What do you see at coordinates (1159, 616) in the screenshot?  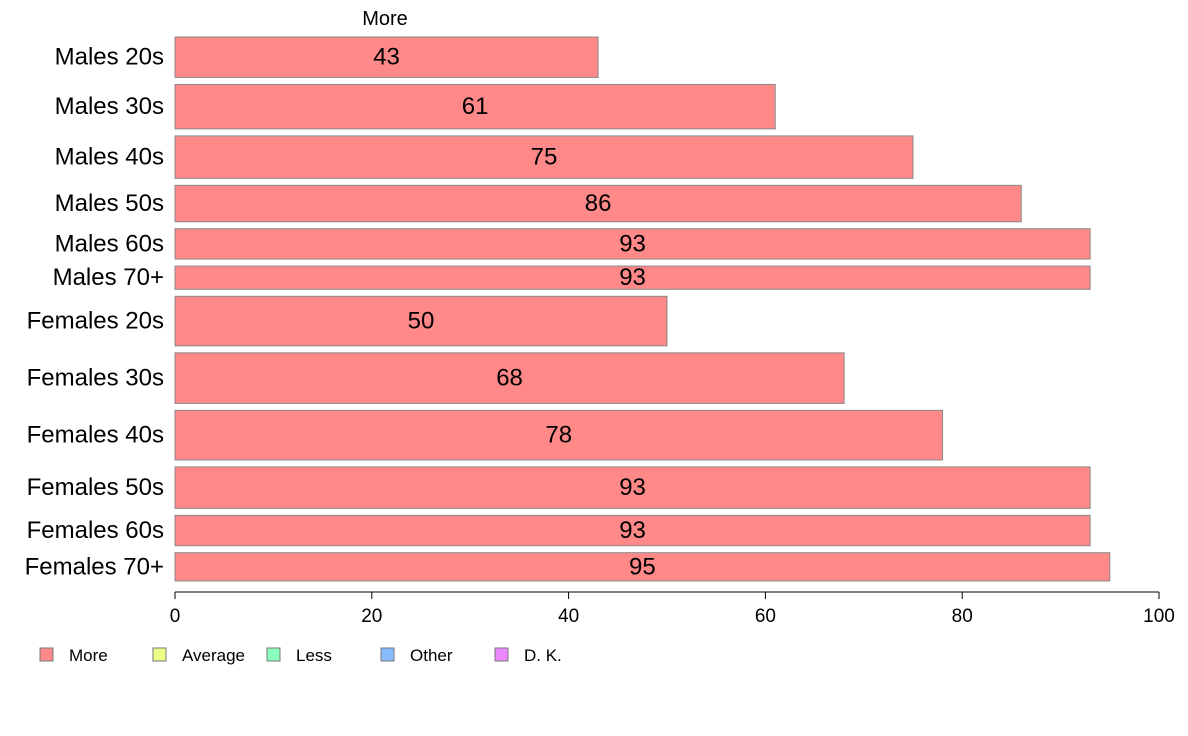 I see `x-tick-label: 100` at bounding box center [1159, 616].